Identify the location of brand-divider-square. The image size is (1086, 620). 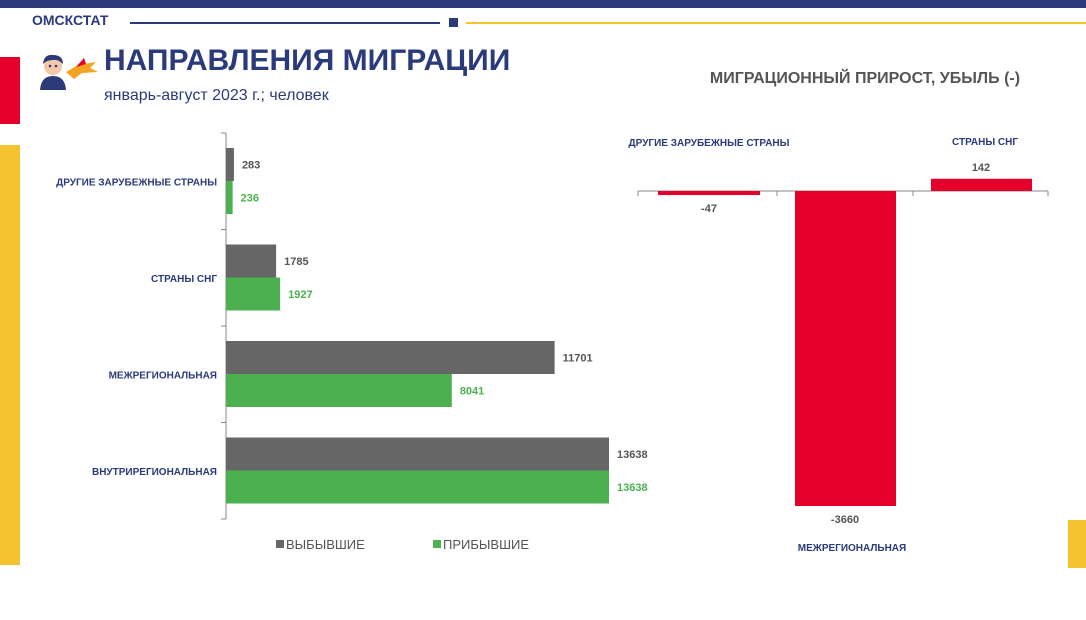
(453, 22).